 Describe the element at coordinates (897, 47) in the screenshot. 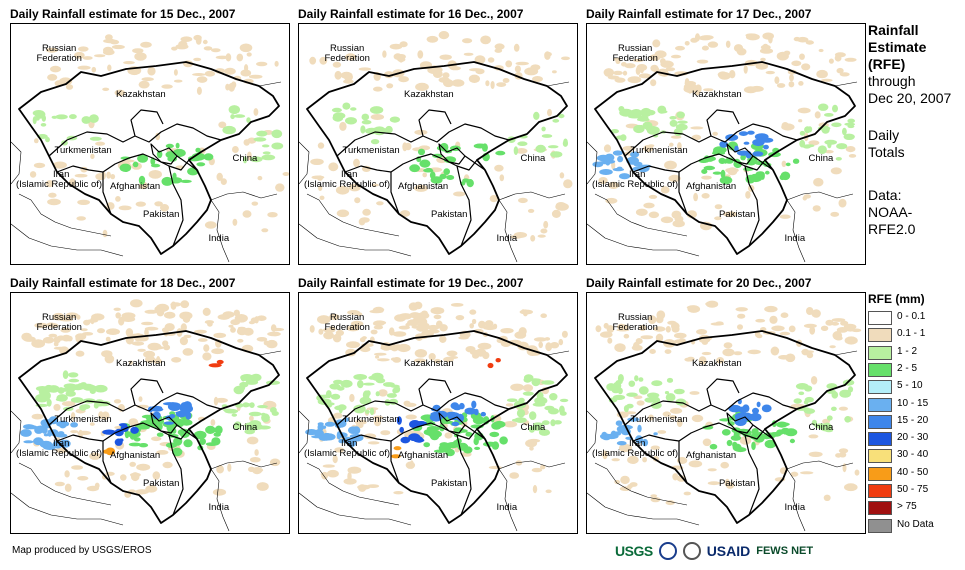

I see `sidebar-title-line2: Estimate` at that location.